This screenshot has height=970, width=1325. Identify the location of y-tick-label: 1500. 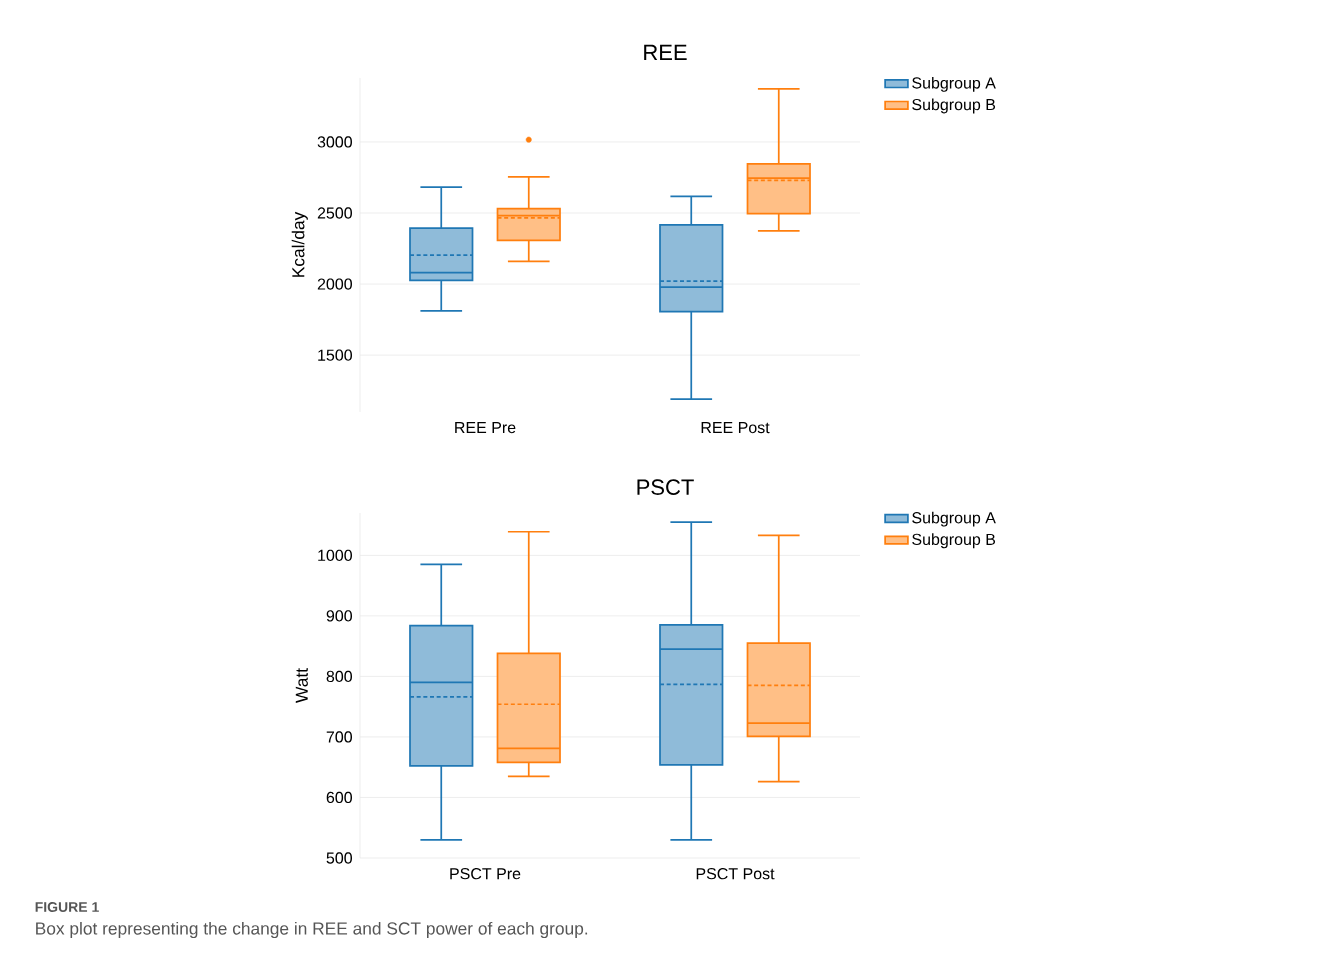
(335, 355).